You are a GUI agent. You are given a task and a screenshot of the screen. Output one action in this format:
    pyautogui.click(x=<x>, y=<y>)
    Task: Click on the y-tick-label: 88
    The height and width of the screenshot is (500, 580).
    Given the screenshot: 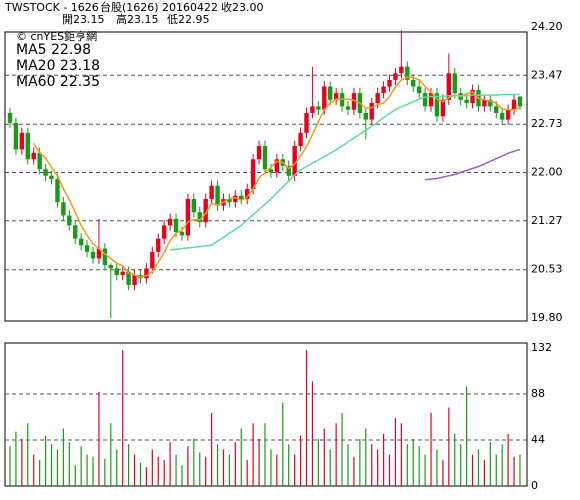 What is the action you would take?
    pyautogui.click(x=538, y=393)
    